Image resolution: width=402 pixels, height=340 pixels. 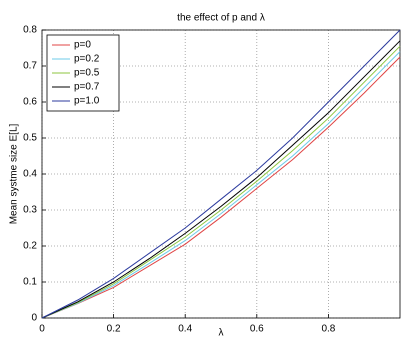 I want to click on chart-title: the effect of p and λ, so click(x=221, y=18).